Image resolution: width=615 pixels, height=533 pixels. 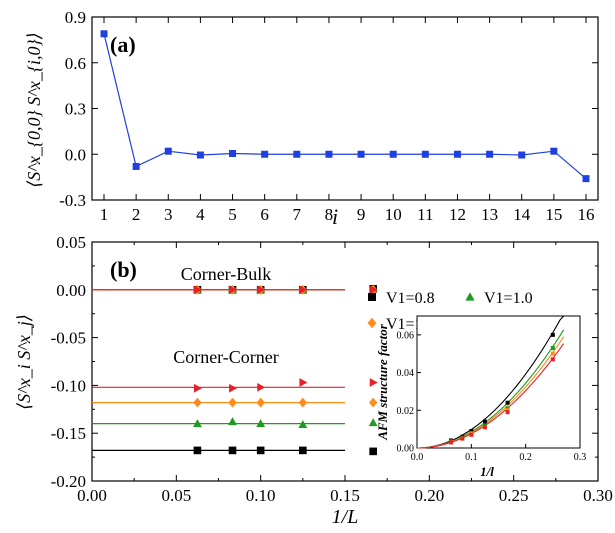 I want to click on panel-a-label: (a), so click(x=123, y=44).